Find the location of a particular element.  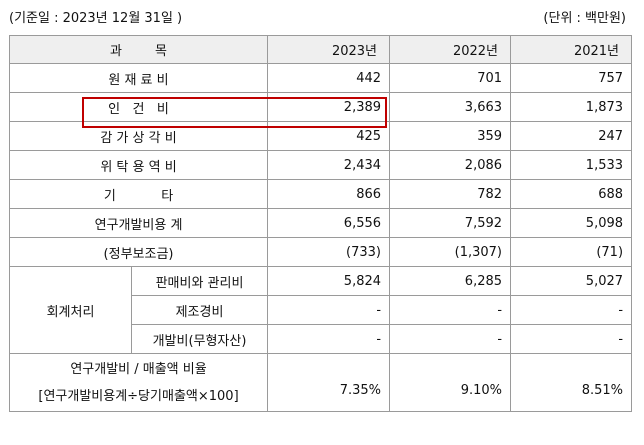

table-row: 위 탁 용 역 비 2,434 2,086 1,533 is located at coordinates (320, 165).